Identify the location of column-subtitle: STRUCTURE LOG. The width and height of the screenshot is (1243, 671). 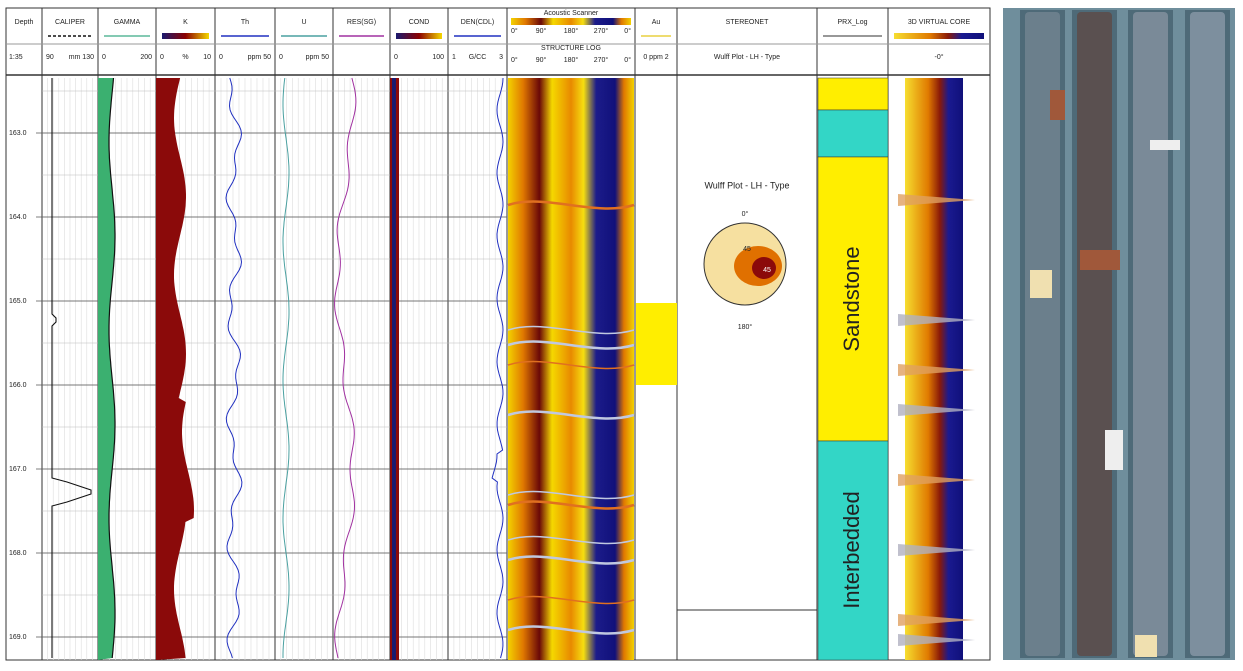
(571, 48).